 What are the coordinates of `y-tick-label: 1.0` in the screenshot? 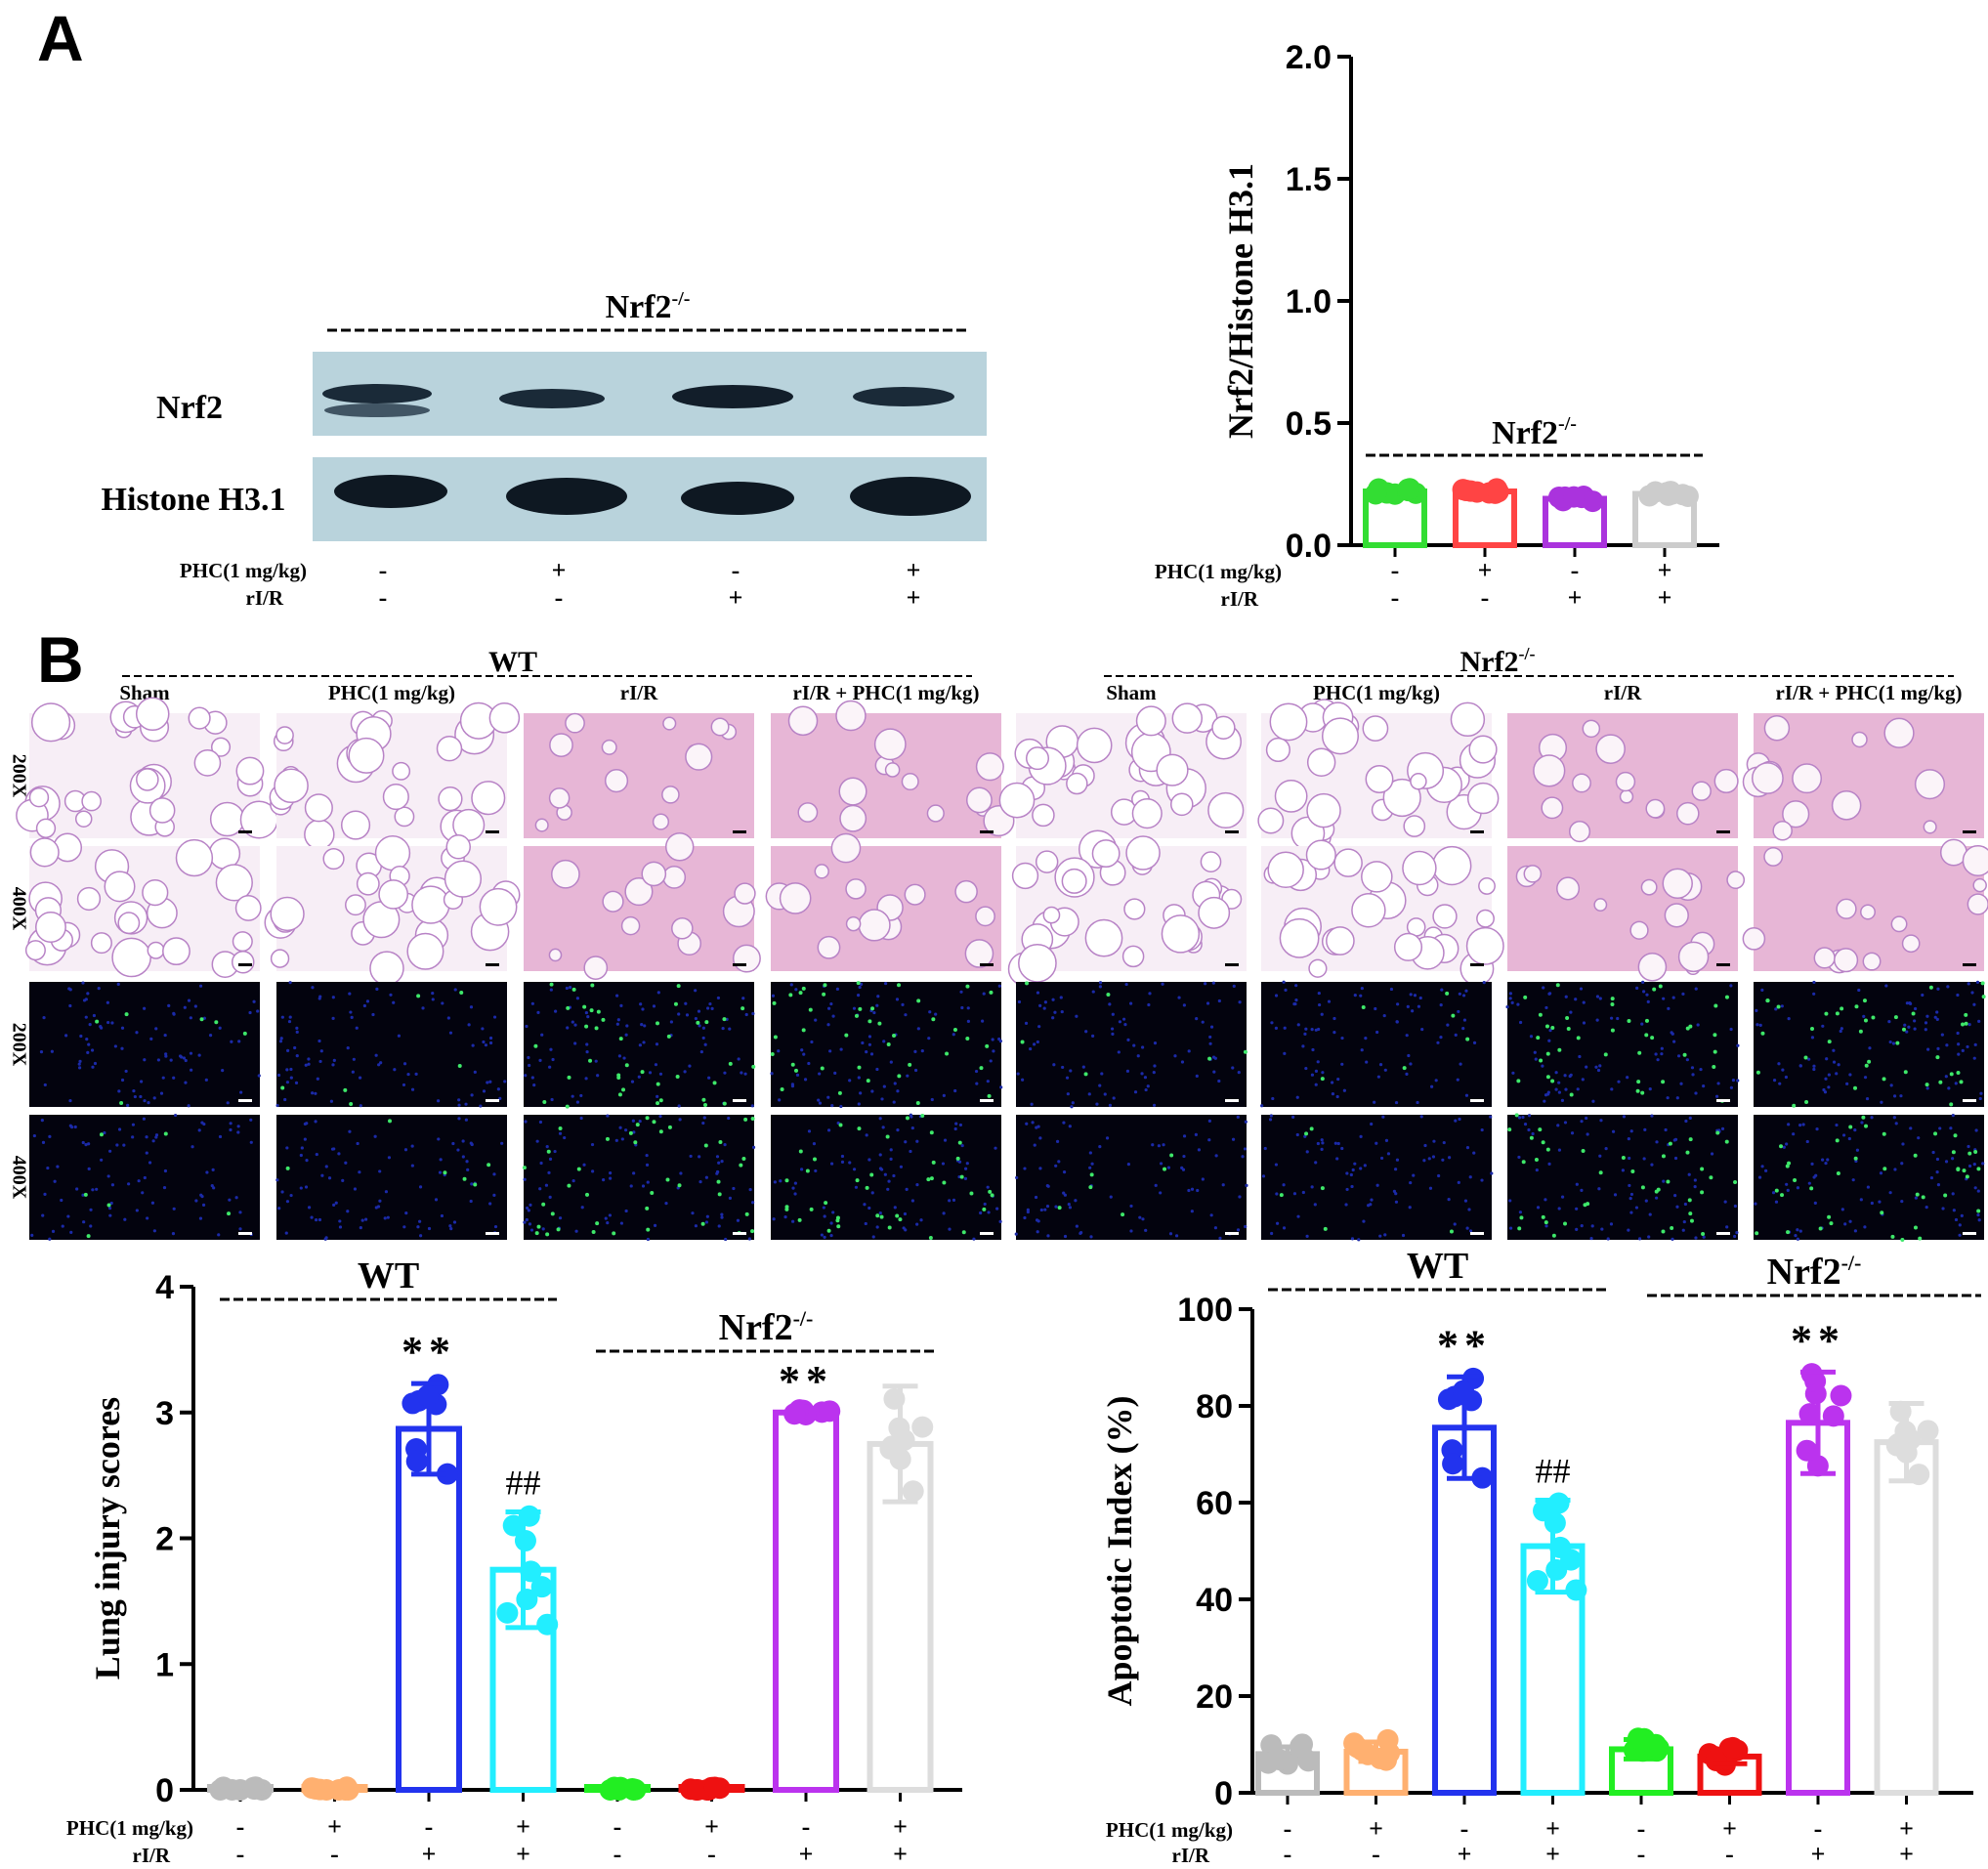 It's located at (1309, 301).